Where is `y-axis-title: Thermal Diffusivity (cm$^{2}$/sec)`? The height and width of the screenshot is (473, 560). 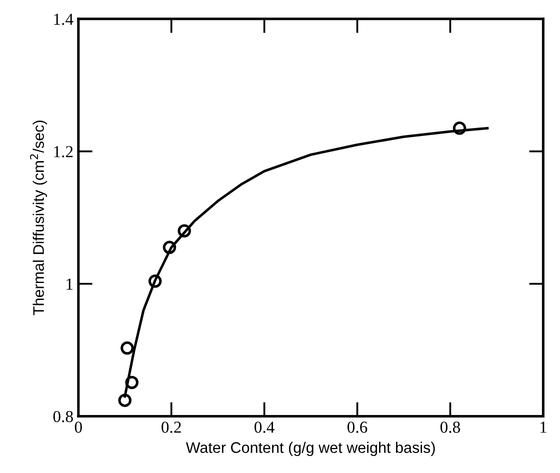
y-axis-title: Thermal Diffusivity (cm$^{2}$/sec) is located at coordinates (38, 218).